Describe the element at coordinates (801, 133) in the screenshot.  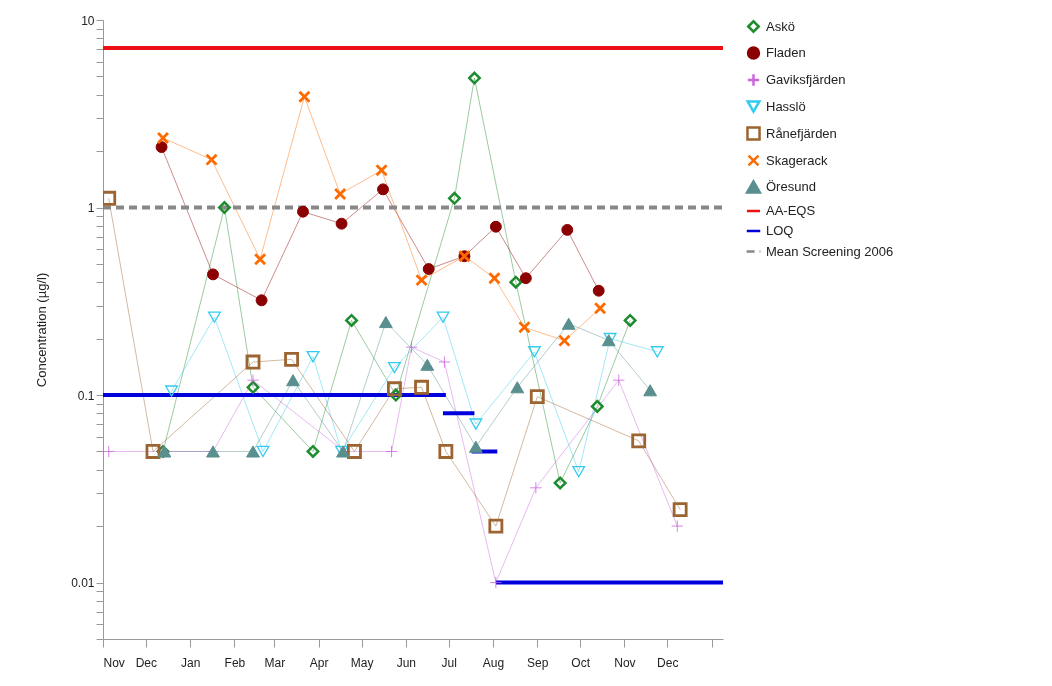
I see `legend-label: Rånefjärden` at that location.